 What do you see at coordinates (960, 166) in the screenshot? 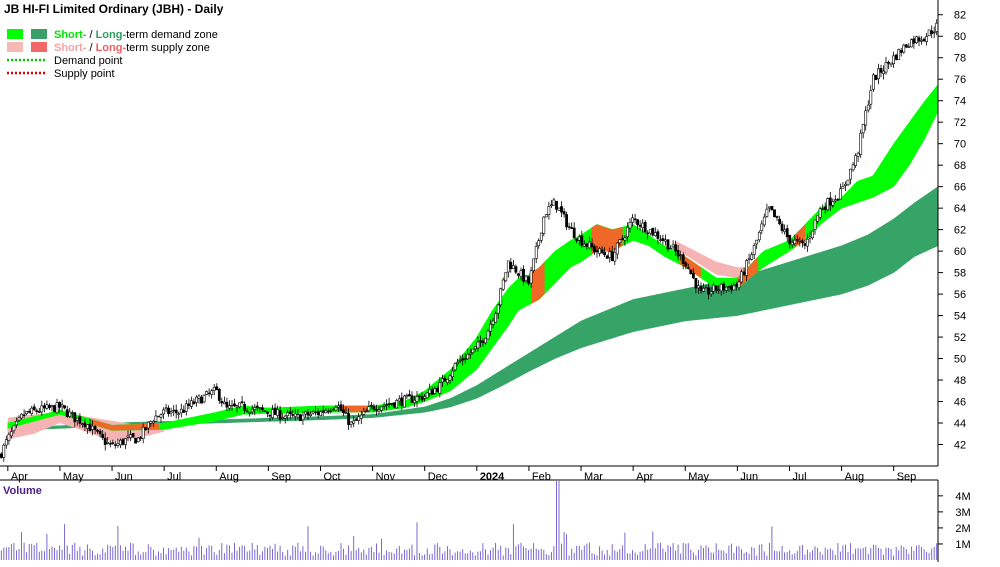
I see `y-tick-label: 68` at bounding box center [960, 166].